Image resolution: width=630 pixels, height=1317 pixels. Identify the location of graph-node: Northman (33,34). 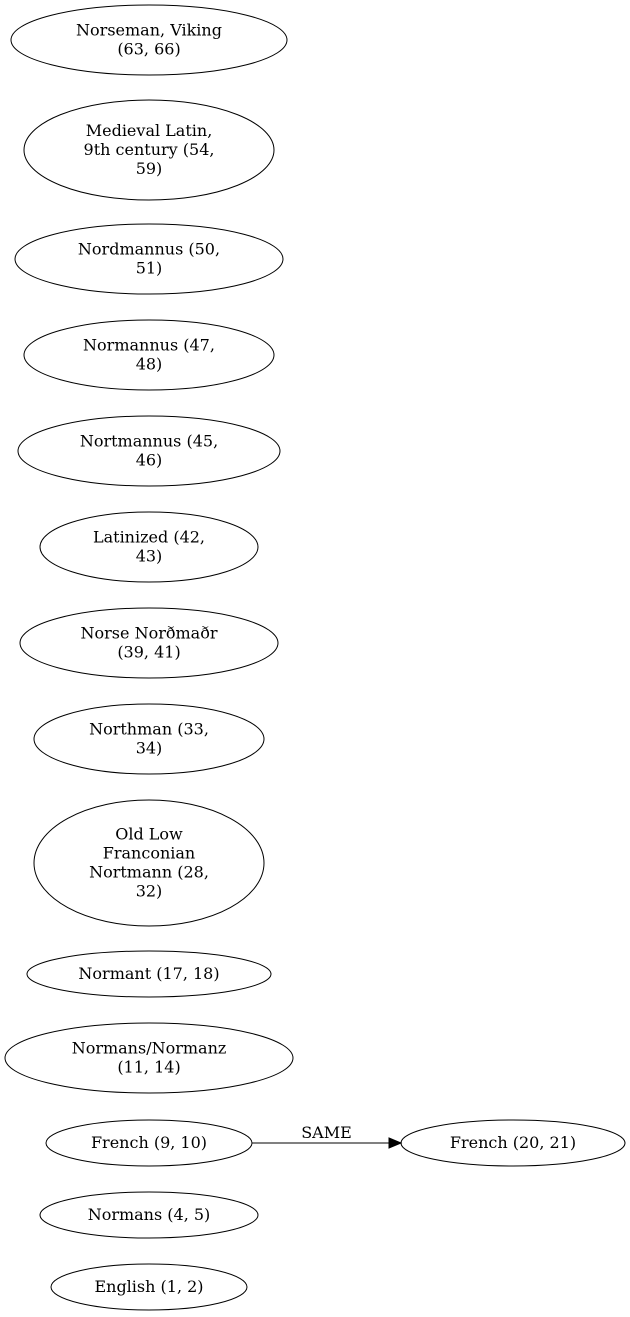
(149, 739).